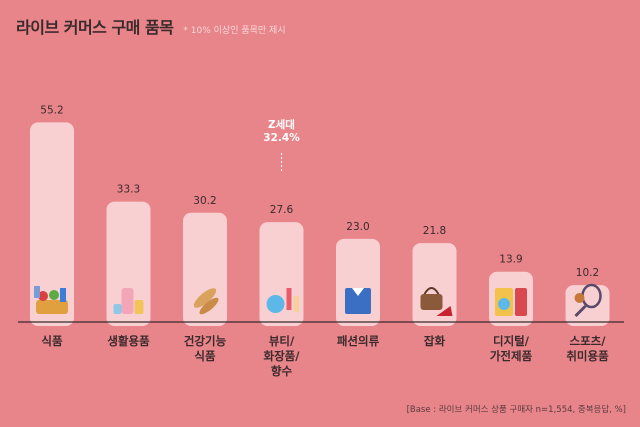 This screenshot has height=427, width=640. I want to click on heel, so click(444, 311).